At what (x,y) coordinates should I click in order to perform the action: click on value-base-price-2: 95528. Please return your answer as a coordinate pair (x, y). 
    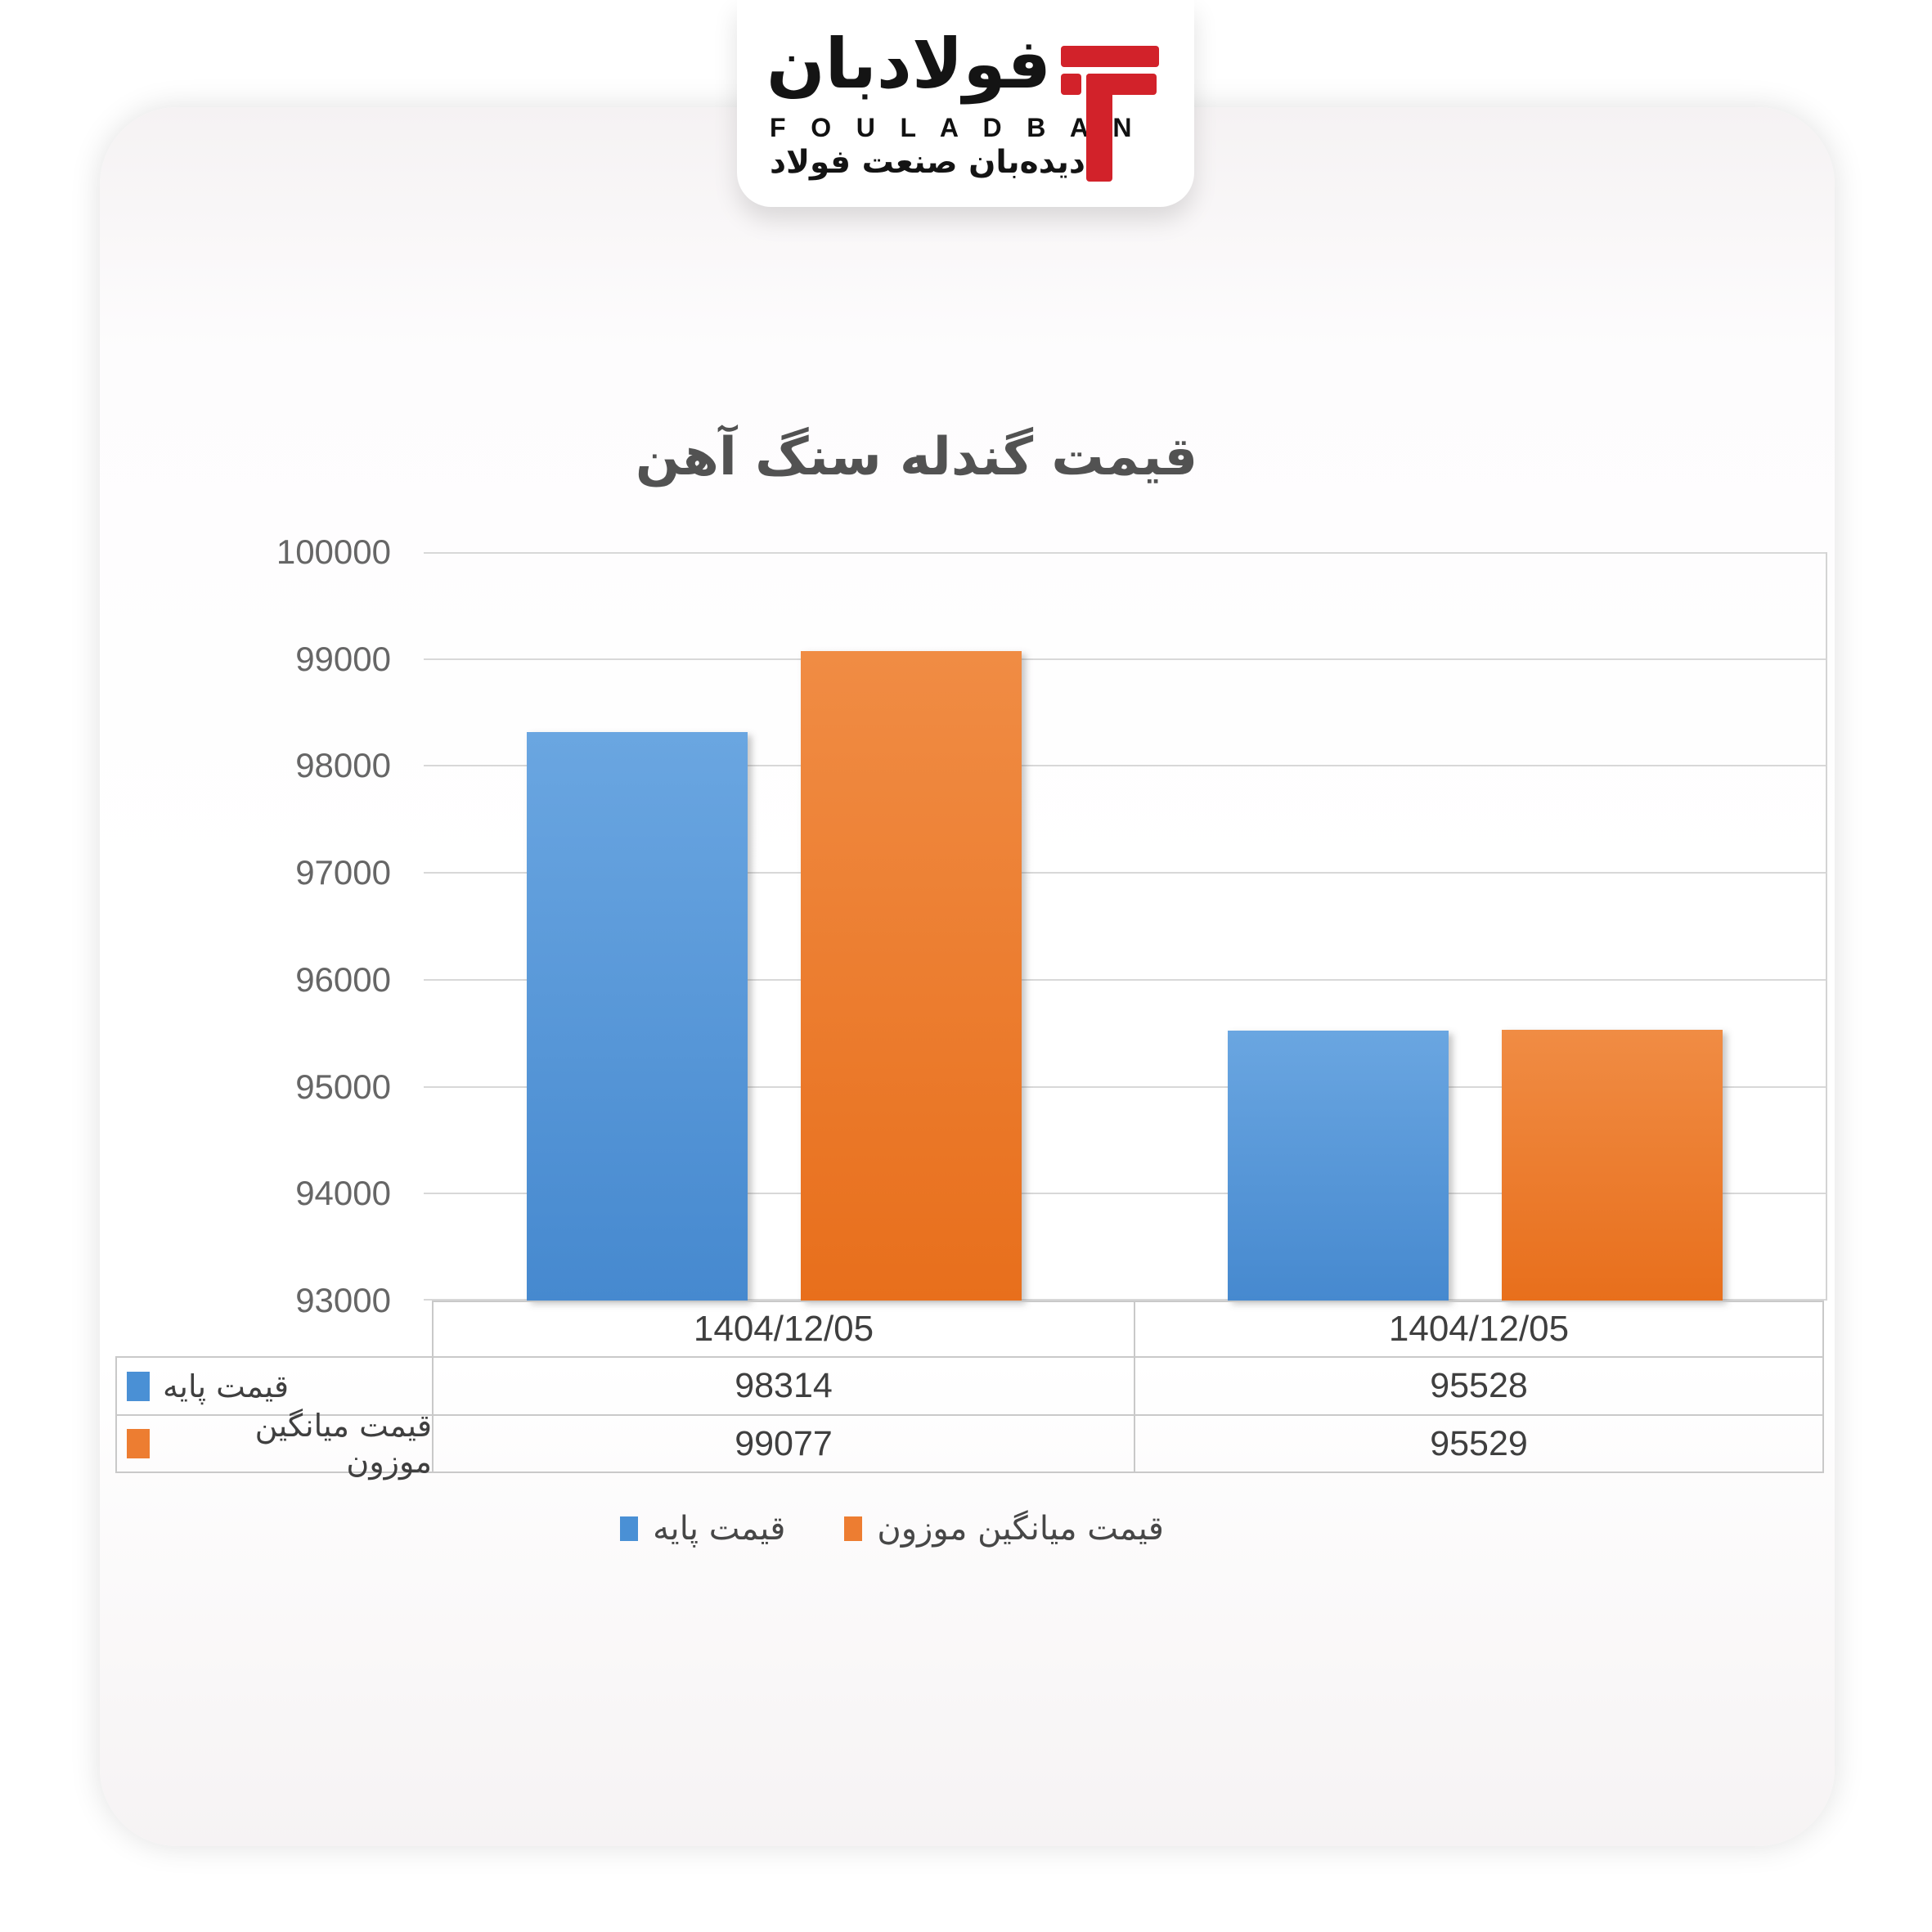
    Looking at the image, I should click on (1479, 1385).